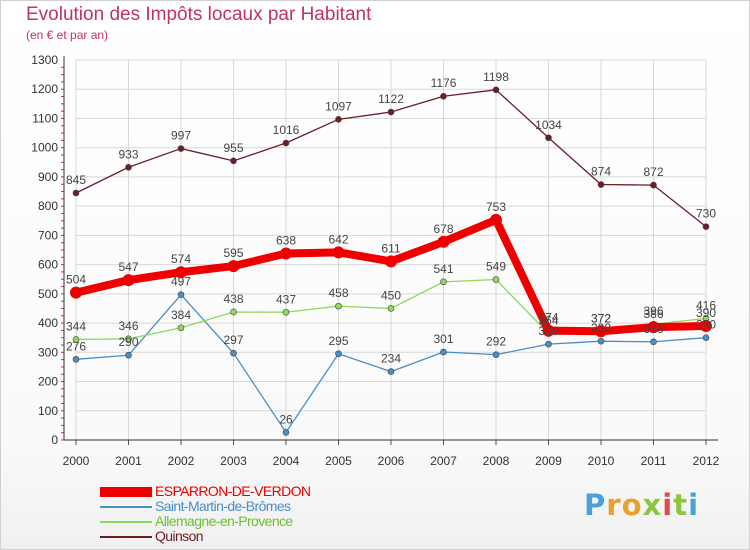 Image resolution: width=750 pixels, height=550 pixels. Describe the element at coordinates (128, 267) in the screenshot. I see `data-label: 547` at that location.